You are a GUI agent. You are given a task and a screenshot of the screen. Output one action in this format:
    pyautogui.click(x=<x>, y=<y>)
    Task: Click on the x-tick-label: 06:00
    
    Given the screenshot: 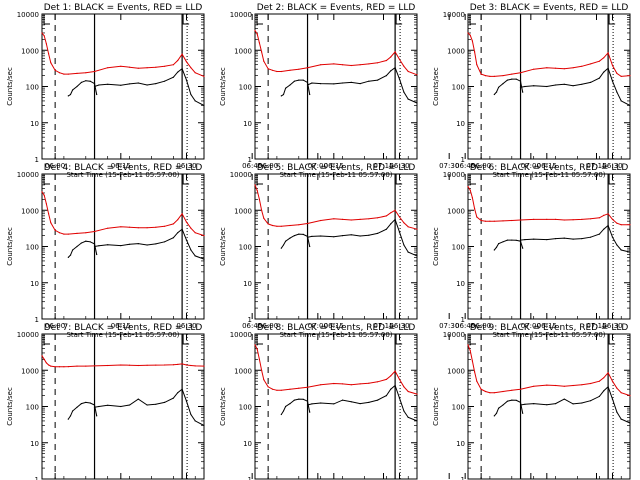 What is the action you would take?
    pyautogui.click(x=55, y=326)
    